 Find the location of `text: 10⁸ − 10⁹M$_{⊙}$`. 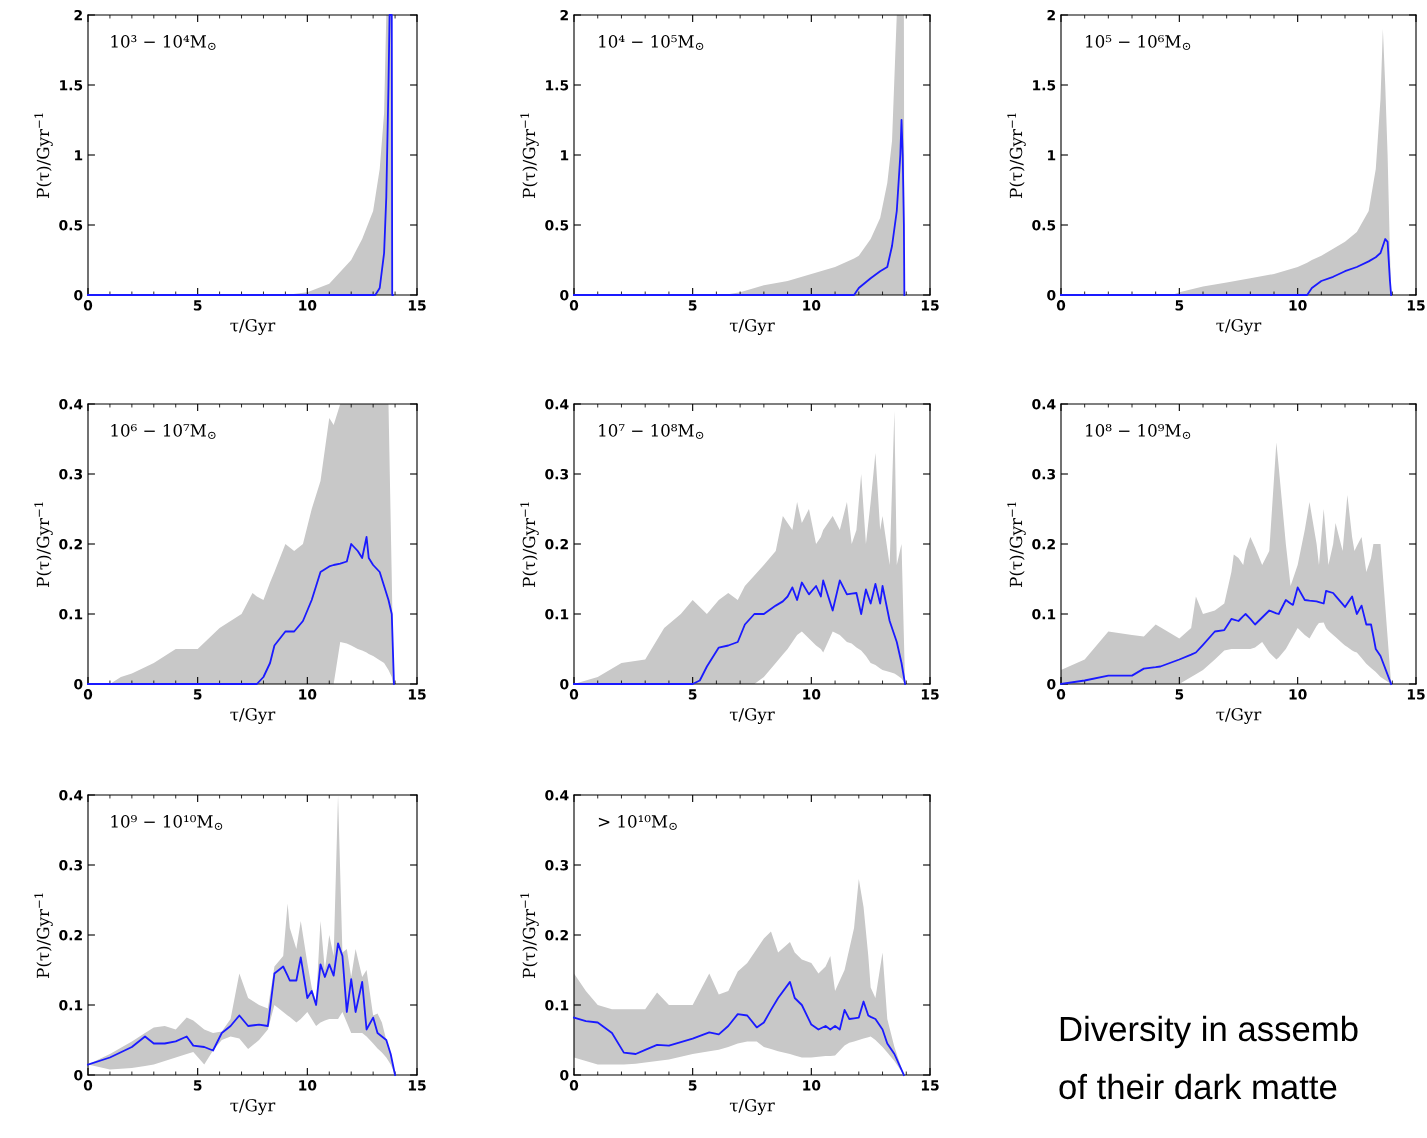

text: 10⁸ − 10⁹M$_{⊙}$ is located at coordinates (1138, 432).